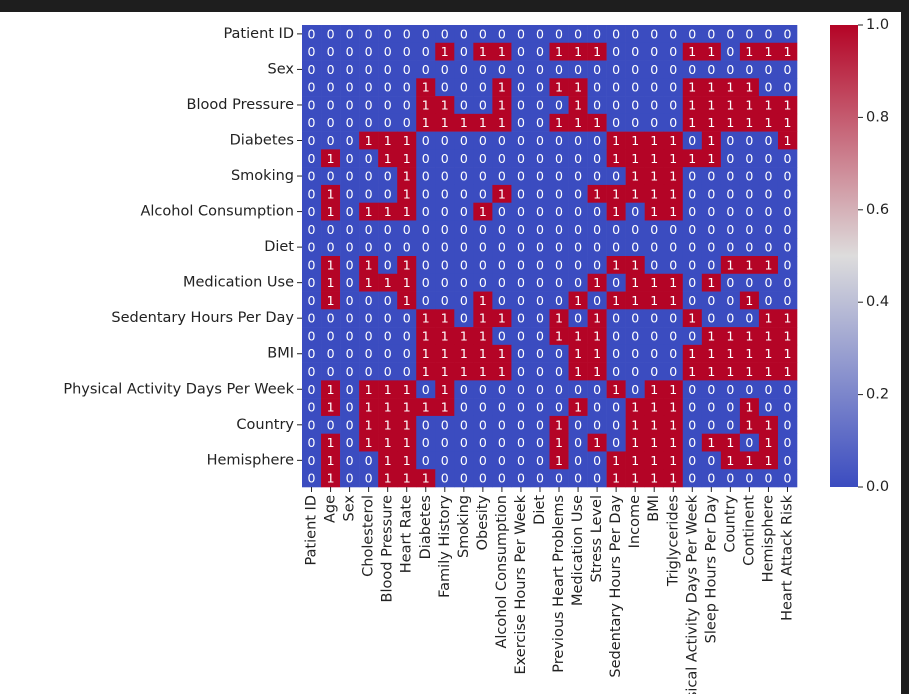  I want to click on x-tick-label: Sedentary Hours Per Day, so click(616, 586).